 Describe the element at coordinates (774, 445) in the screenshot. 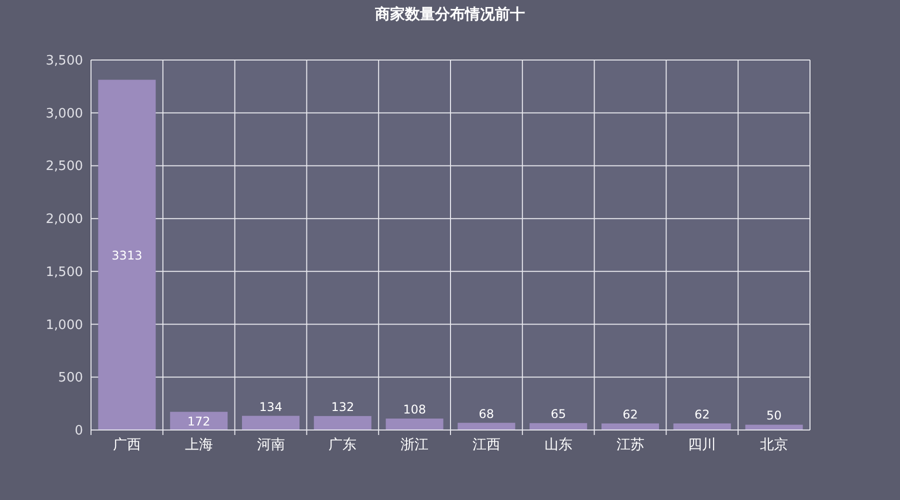

I see `x-tick-label: 北京` at that location.